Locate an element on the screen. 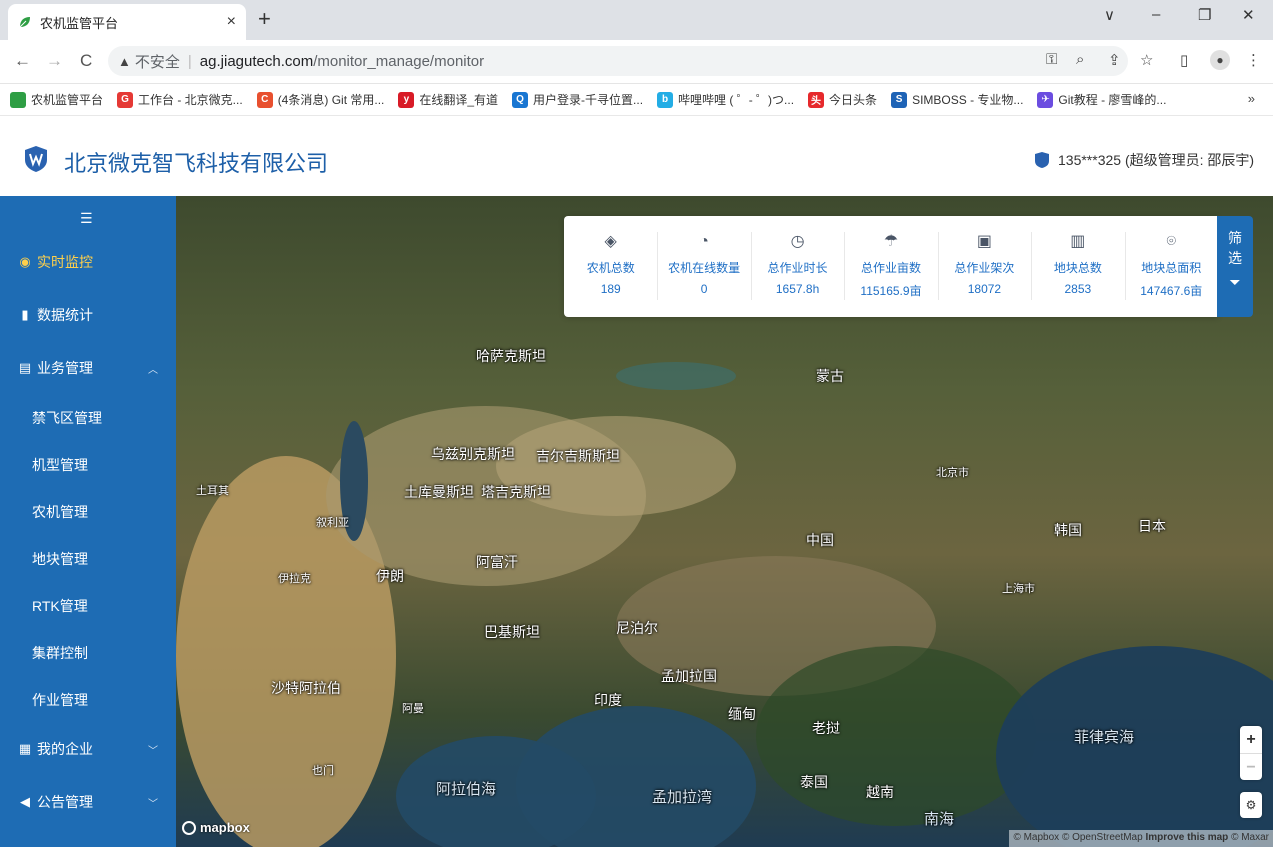 The height and width of the screenshot is (847, 1273). map-label: 北京市 is located at coordinates (952, 473).